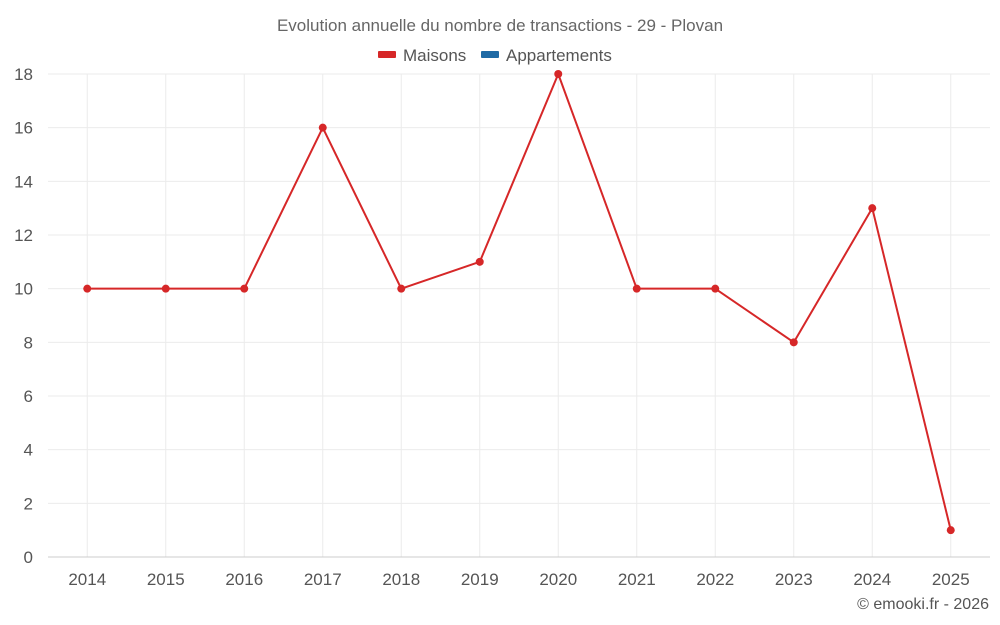 The width and height of the screenshot is (1000, 625). What do you see at coordinates (28, 342) in the screenshot?
I see `y-tick-label: 8` at bounding box center [28, 342].